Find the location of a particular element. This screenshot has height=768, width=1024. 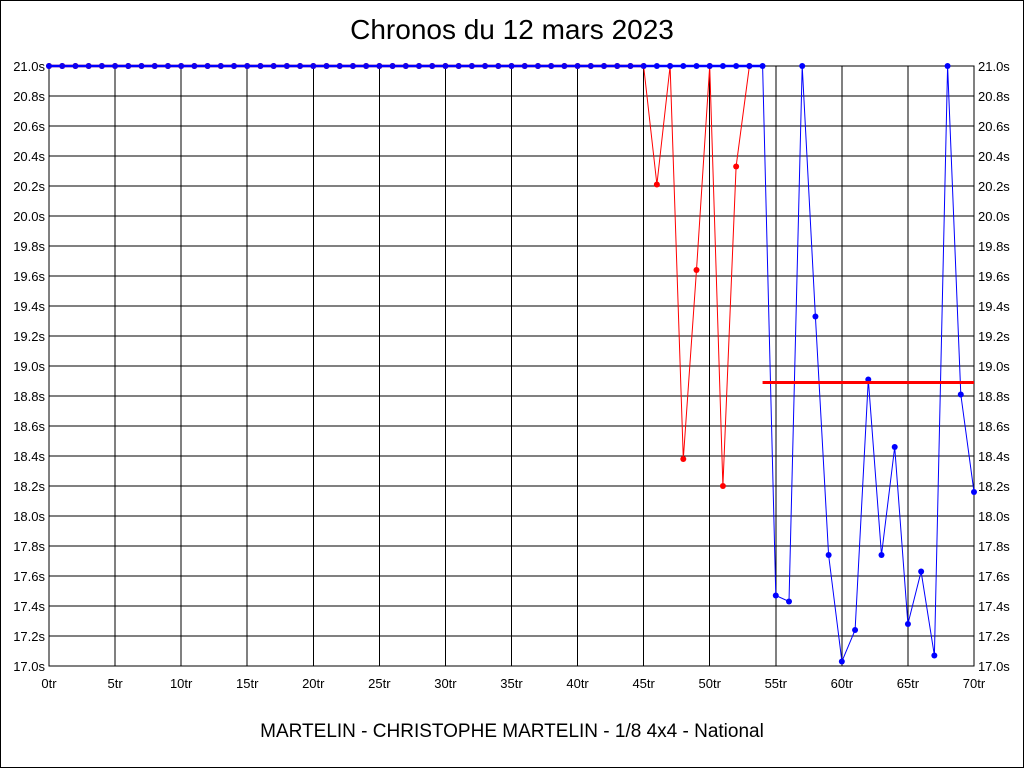

y-tick-label-left: 18.6s is located at coordinates (29, 426).